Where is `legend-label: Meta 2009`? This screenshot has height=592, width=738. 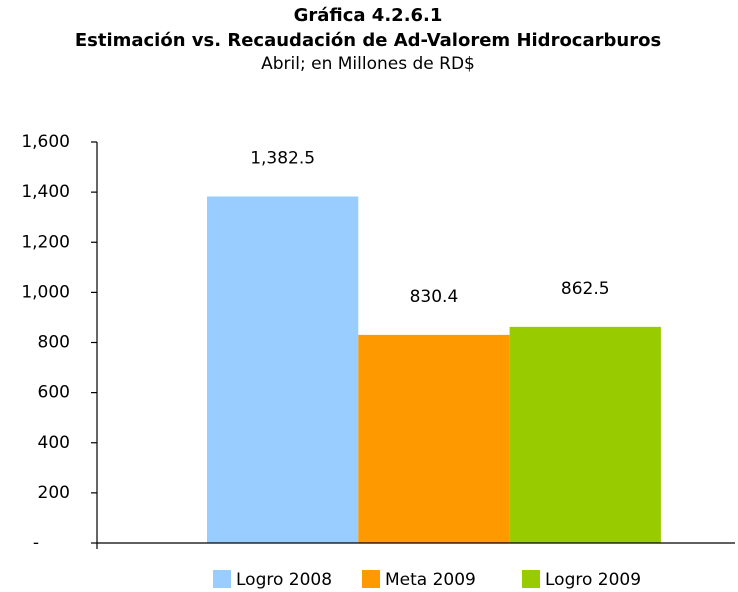 legend-label: Meta 2009 is located at coordinates (430, 580).